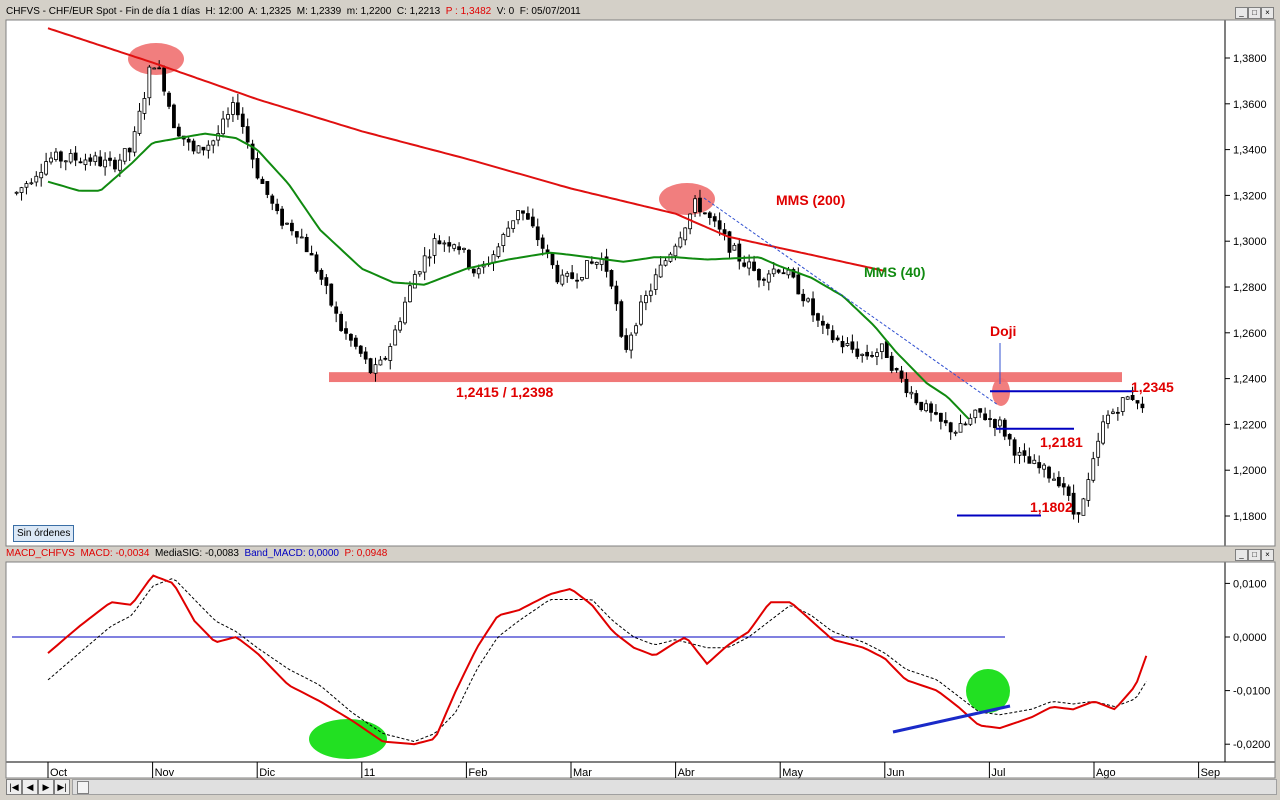  I want to click on maximize-button: □, so click(1254, 13).